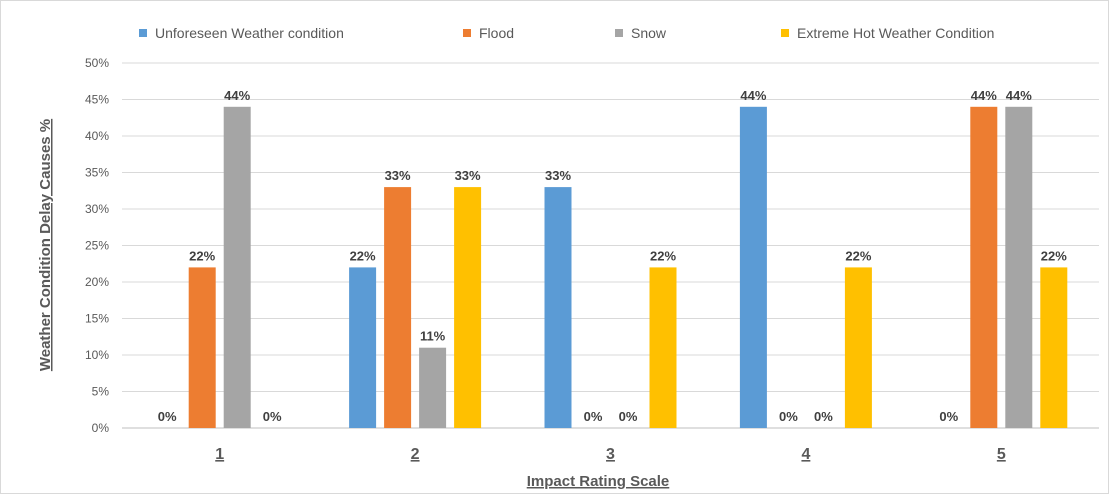  I want to click on x-category-2: 2, so click(415, 454).